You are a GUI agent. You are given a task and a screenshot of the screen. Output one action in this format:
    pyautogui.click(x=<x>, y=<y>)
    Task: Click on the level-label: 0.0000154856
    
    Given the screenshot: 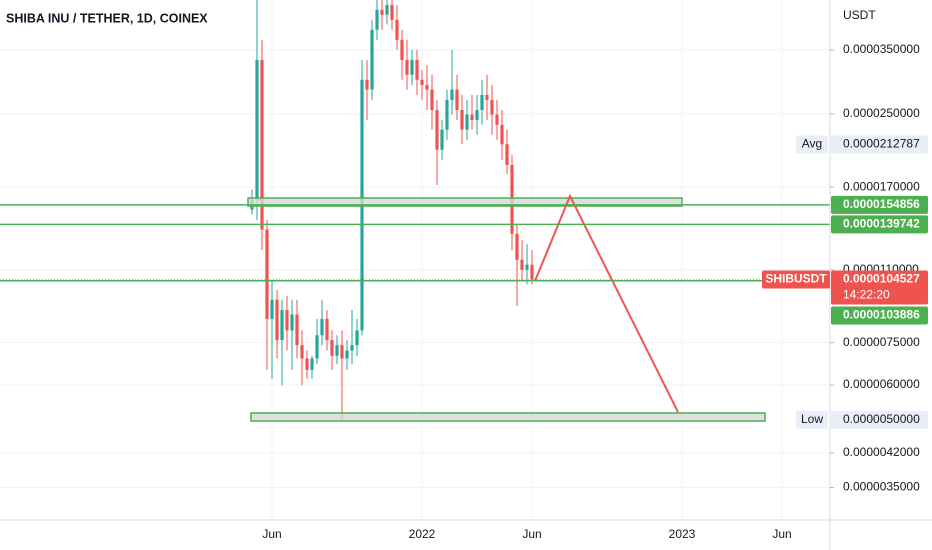 What is the action you would take?
    pyautogui.click(x=881, y=204)
    